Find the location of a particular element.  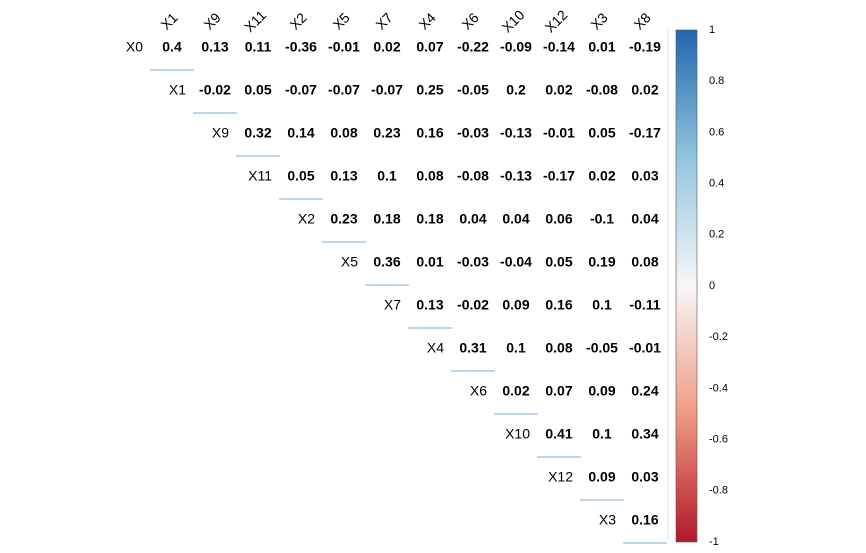

cell-value: 0.03 is located at coordinates (644, 477).